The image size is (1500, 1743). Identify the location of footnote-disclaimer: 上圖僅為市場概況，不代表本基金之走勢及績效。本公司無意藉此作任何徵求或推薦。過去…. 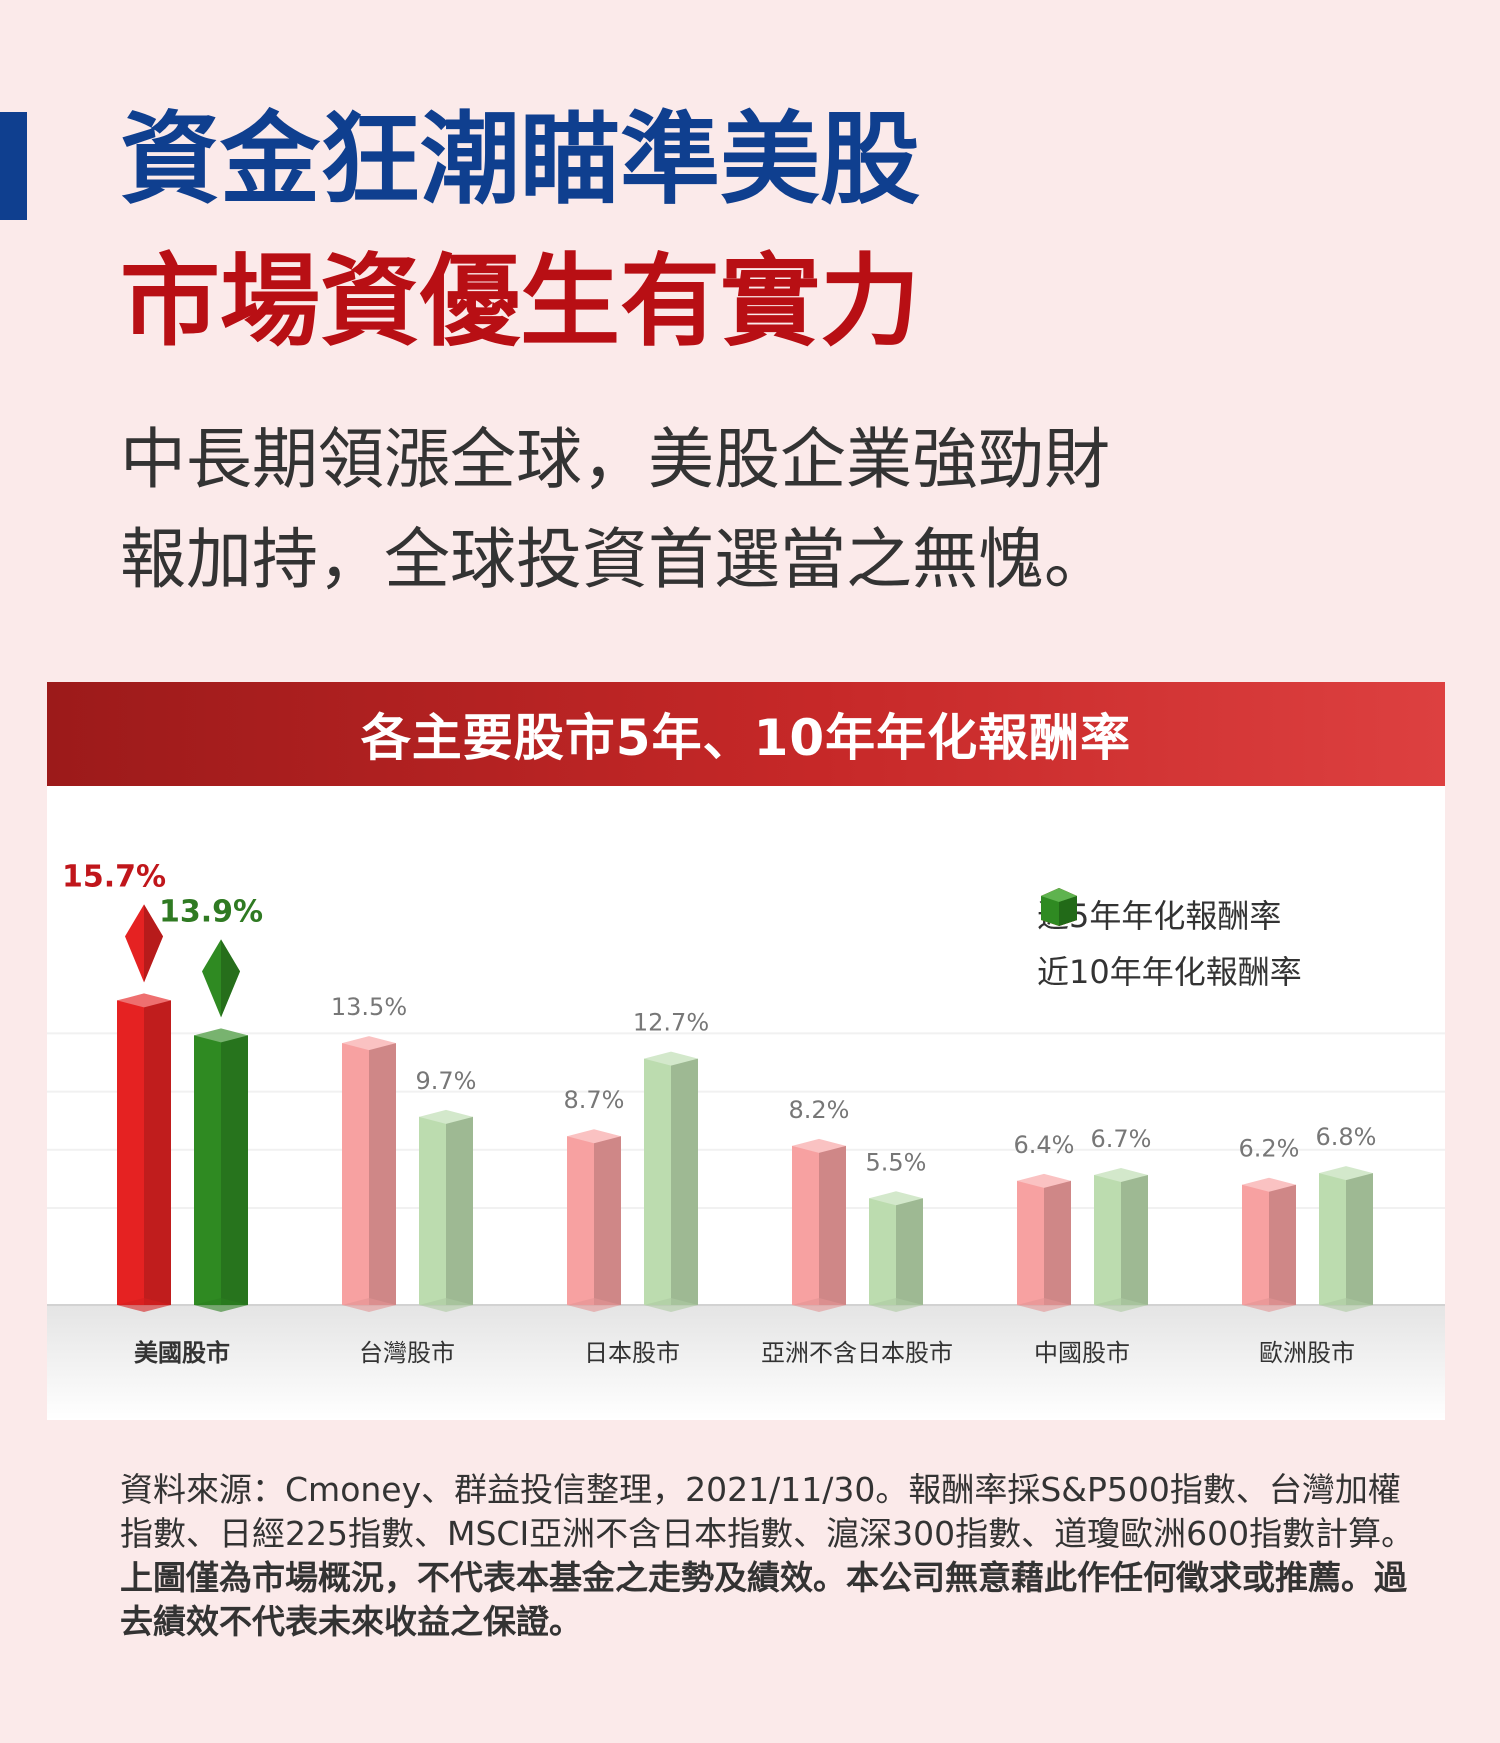
(763, 1599).